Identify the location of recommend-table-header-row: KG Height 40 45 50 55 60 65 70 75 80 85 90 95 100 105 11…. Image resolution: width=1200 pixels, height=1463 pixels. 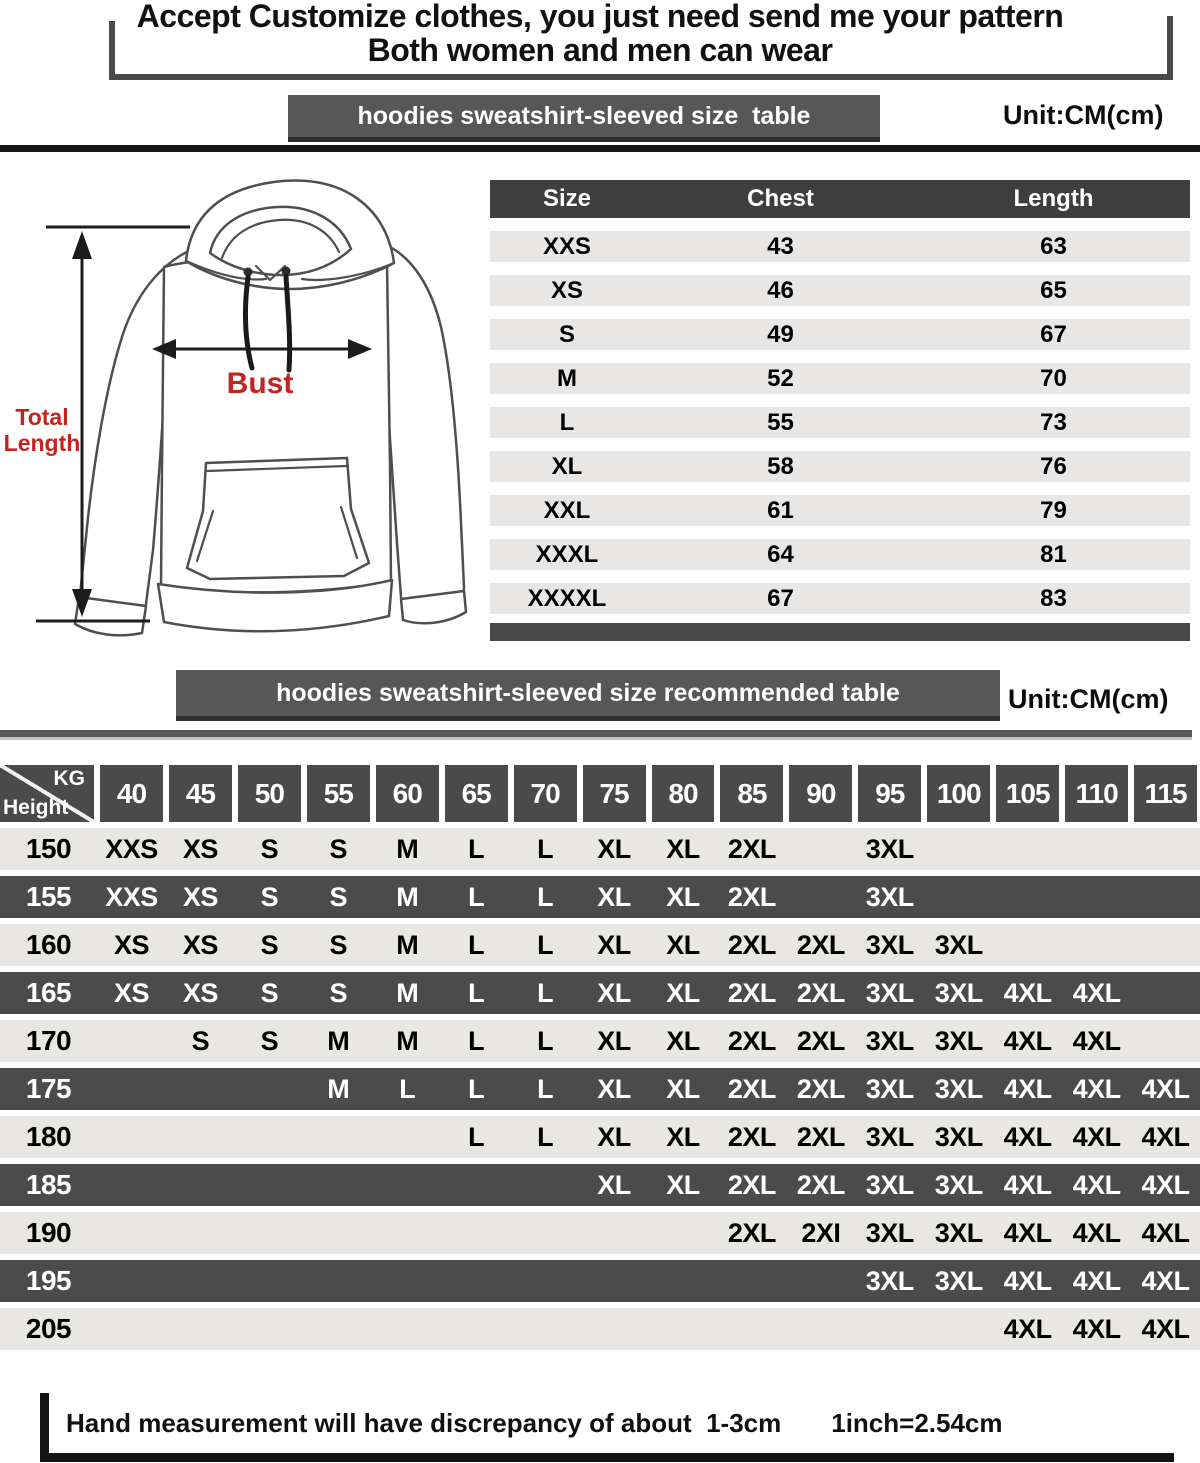
(600, 793).